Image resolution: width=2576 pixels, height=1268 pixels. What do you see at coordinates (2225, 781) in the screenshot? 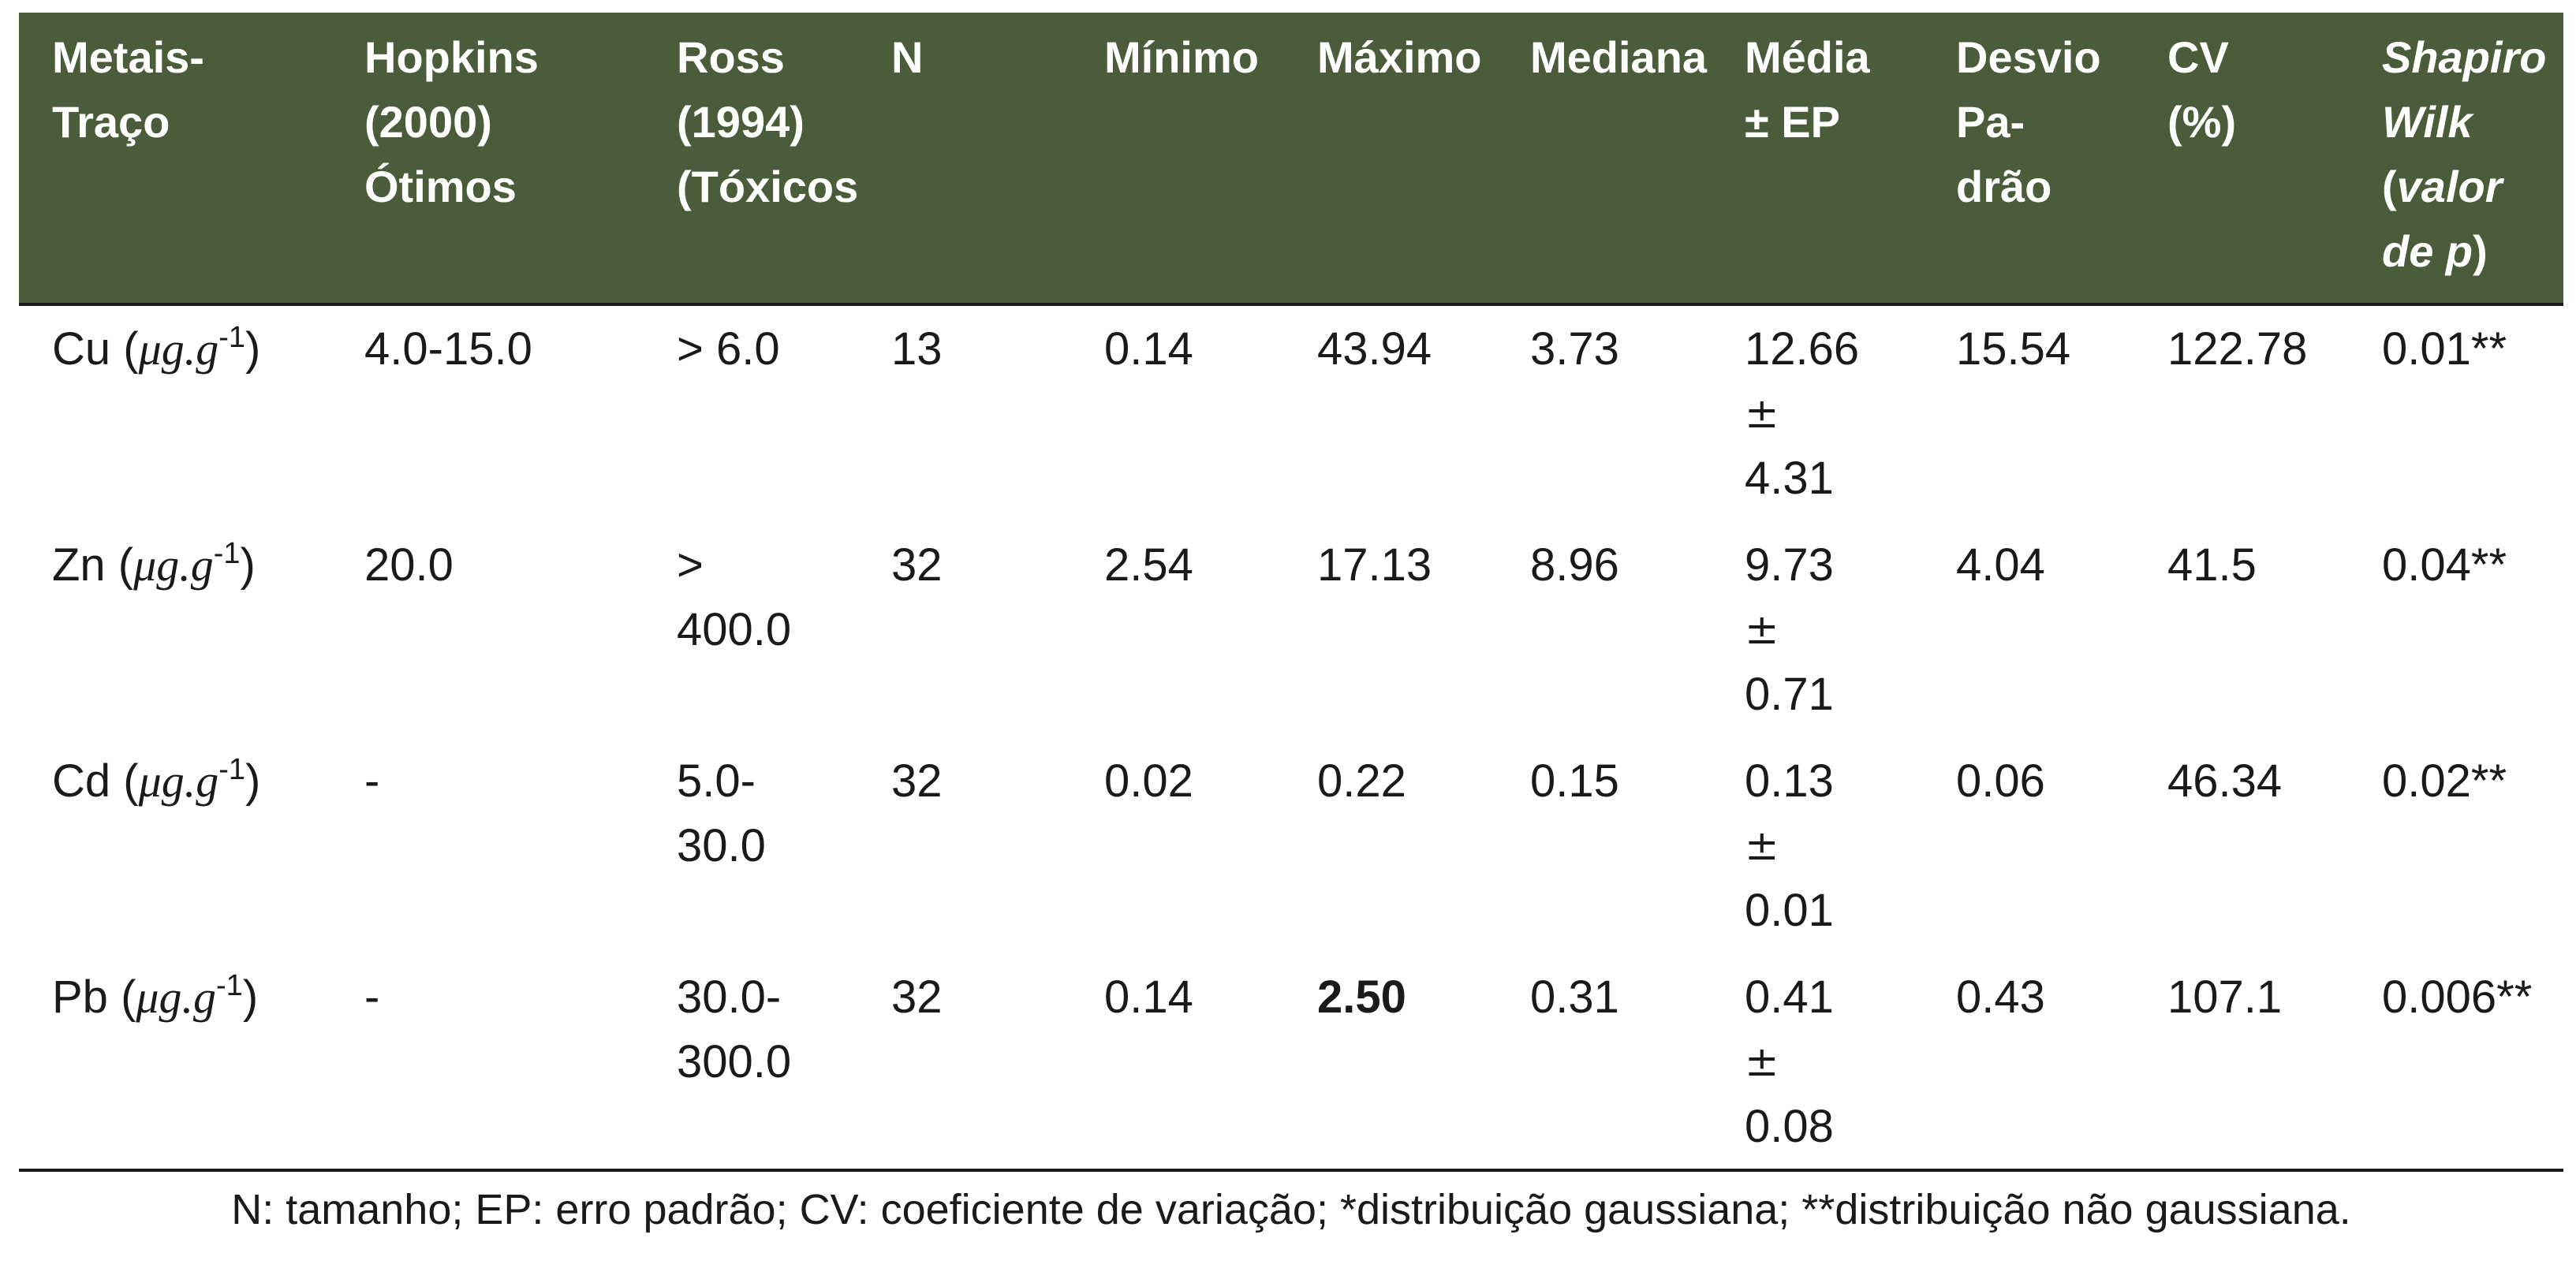
I see `cell-cv: 46.34` at bounding box center [2225, 781].